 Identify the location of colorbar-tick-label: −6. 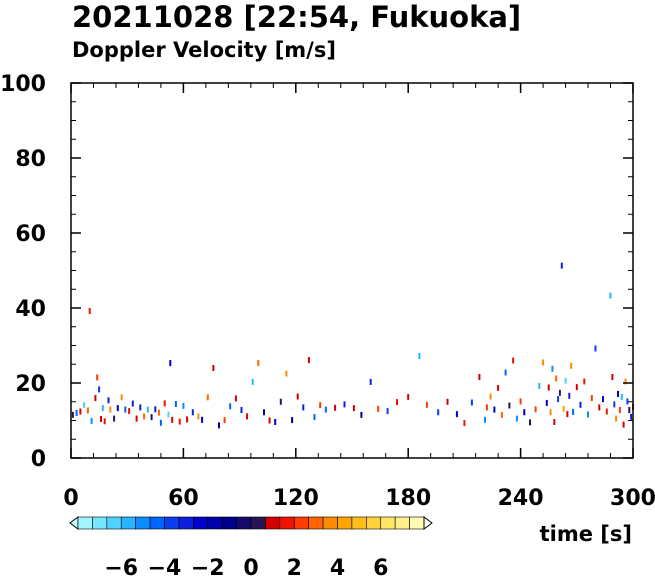
(121, 566).